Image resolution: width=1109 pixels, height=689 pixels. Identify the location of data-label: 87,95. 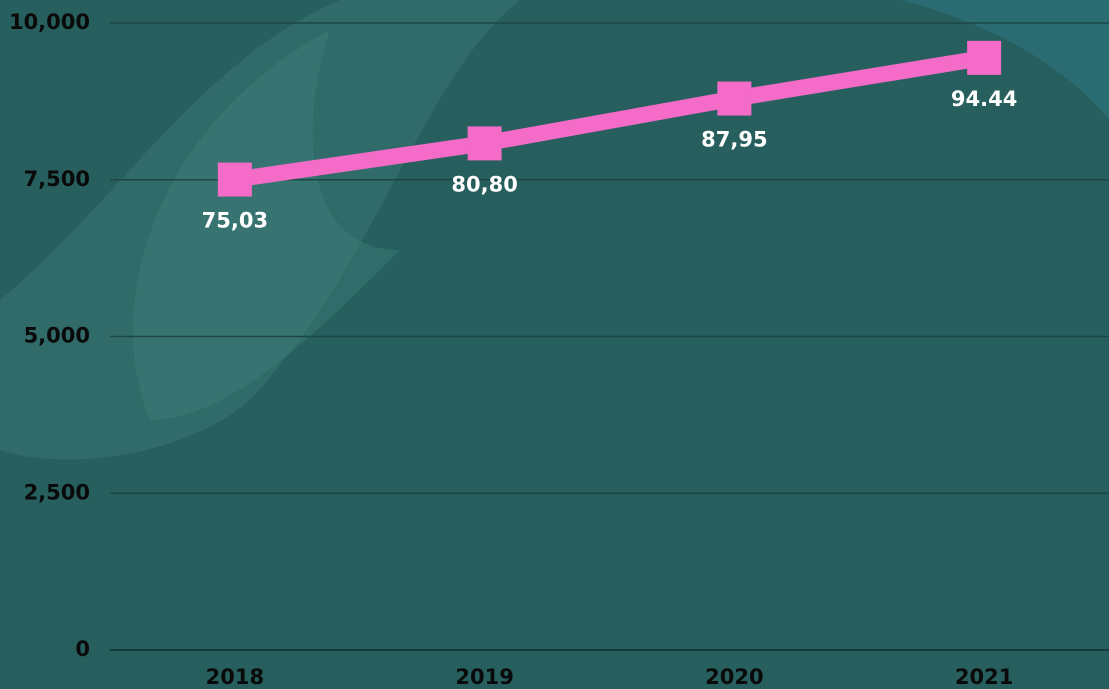
(734, 140).